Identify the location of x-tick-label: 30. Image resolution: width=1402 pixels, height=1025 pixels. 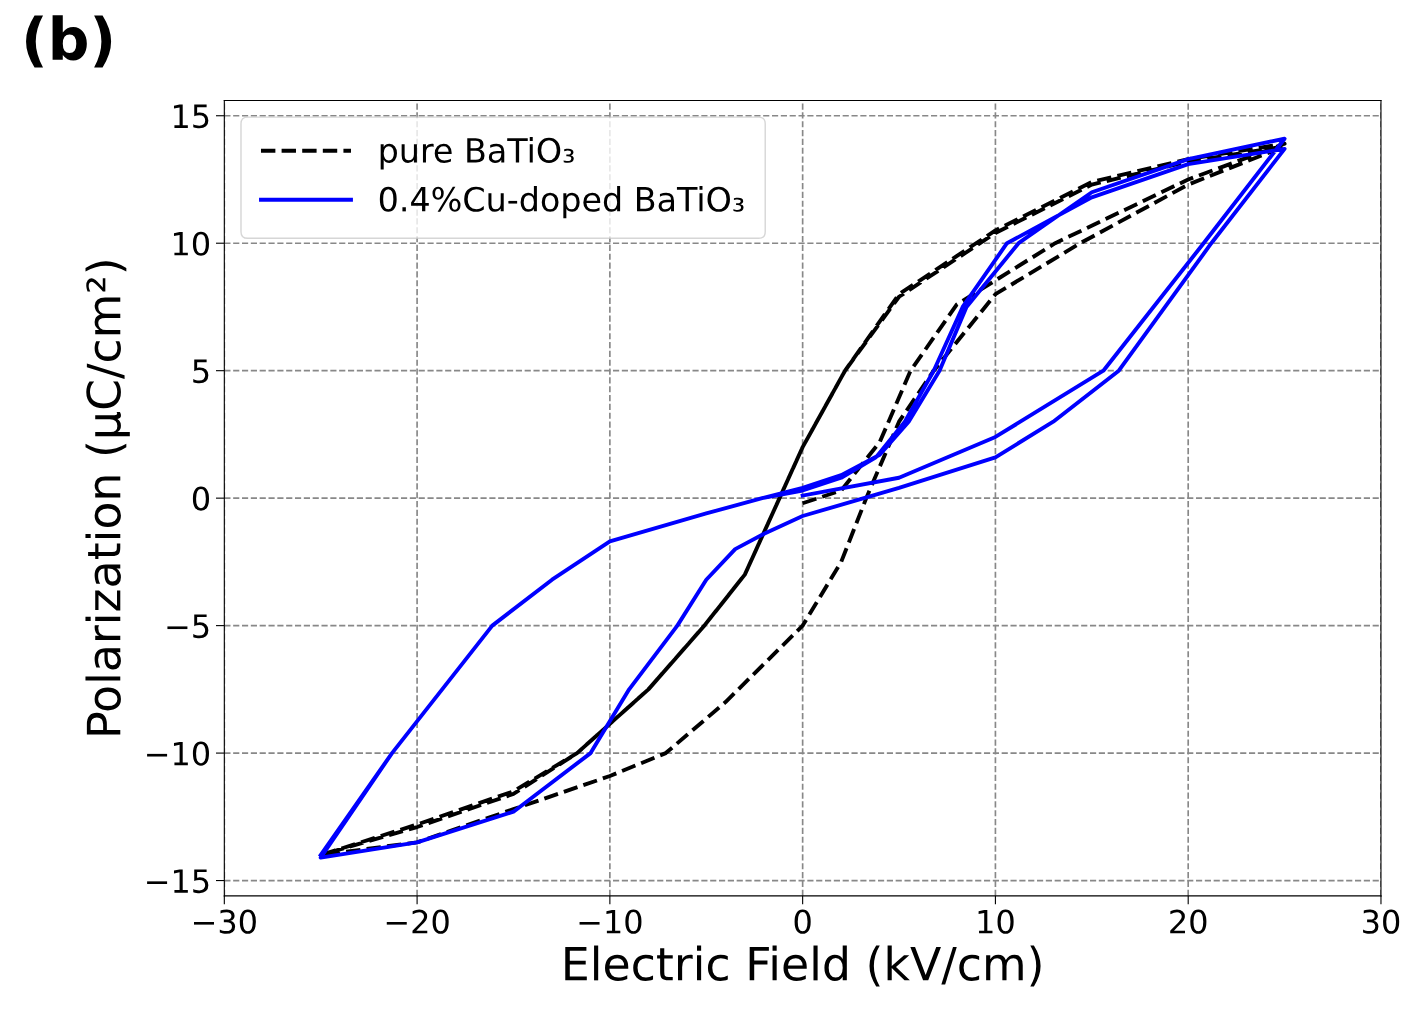
(1381, 921).